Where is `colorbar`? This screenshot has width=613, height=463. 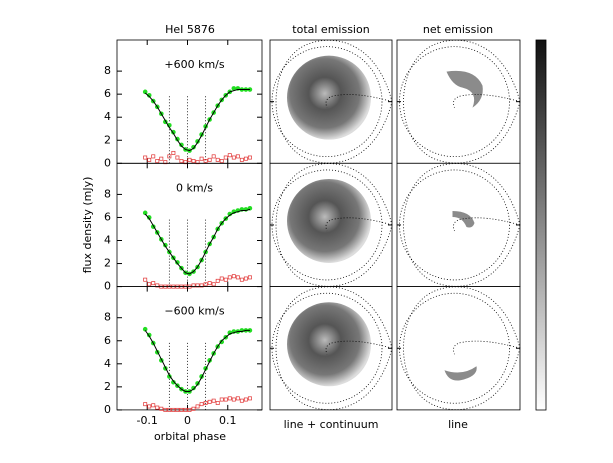 colorbar is located at coordinates (541, 225).